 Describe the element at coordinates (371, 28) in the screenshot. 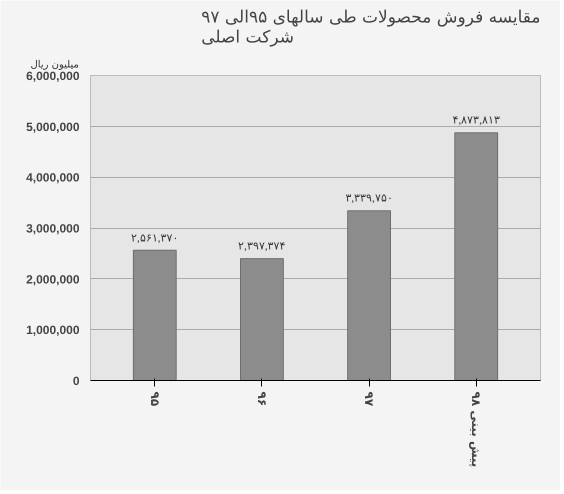

I see `chart-title: مقایسه فروش محصولات طی سالهای ۹۵الی ۹۷ شرکت اصلی` at that location.